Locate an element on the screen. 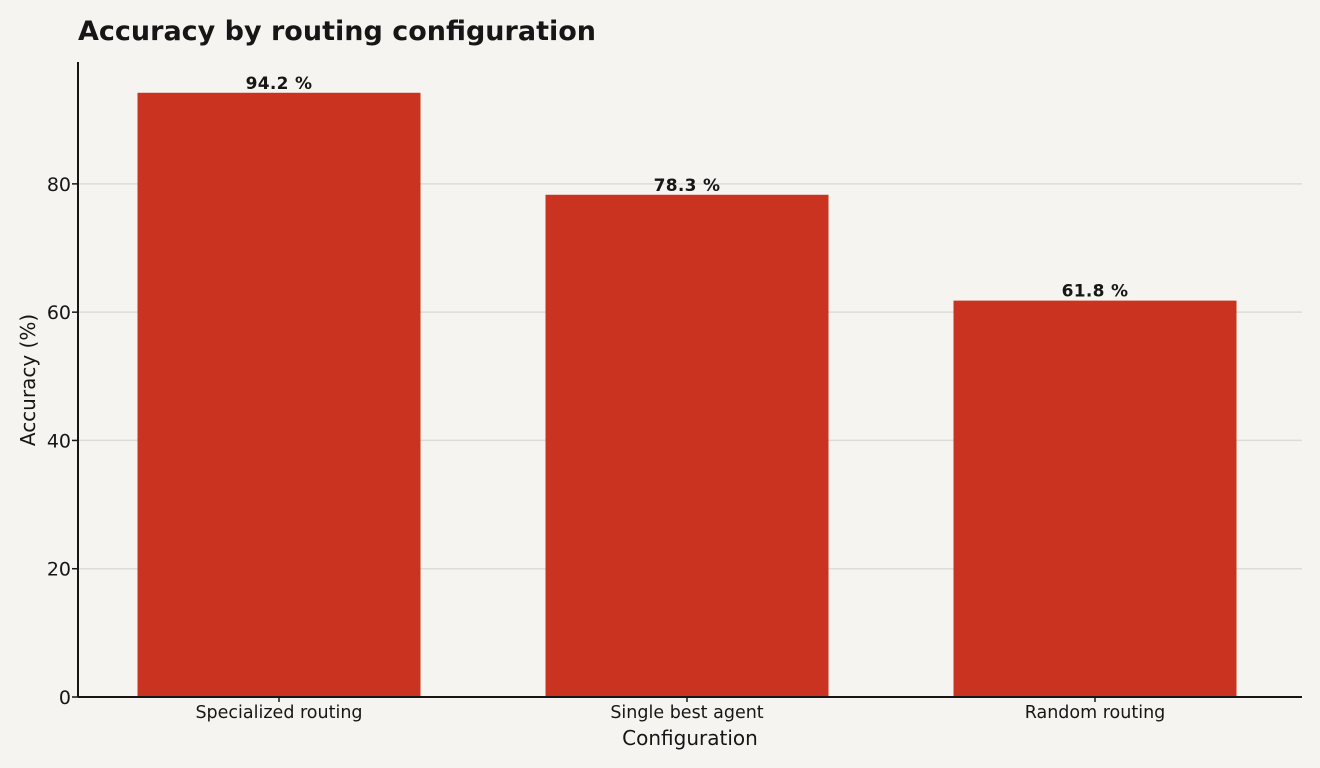 This screenshot has width=1320, height=768. y-tick-label-20: 20 is located at coordinates (59, 570).